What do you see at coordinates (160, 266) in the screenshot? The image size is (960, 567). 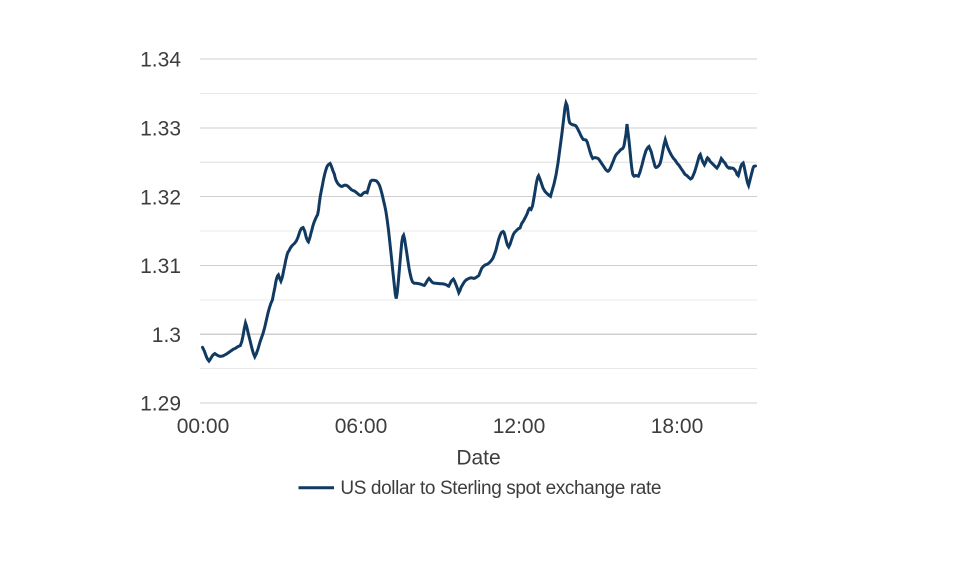 I see `svg-text: 1.31` at bounding box center [160, 266].